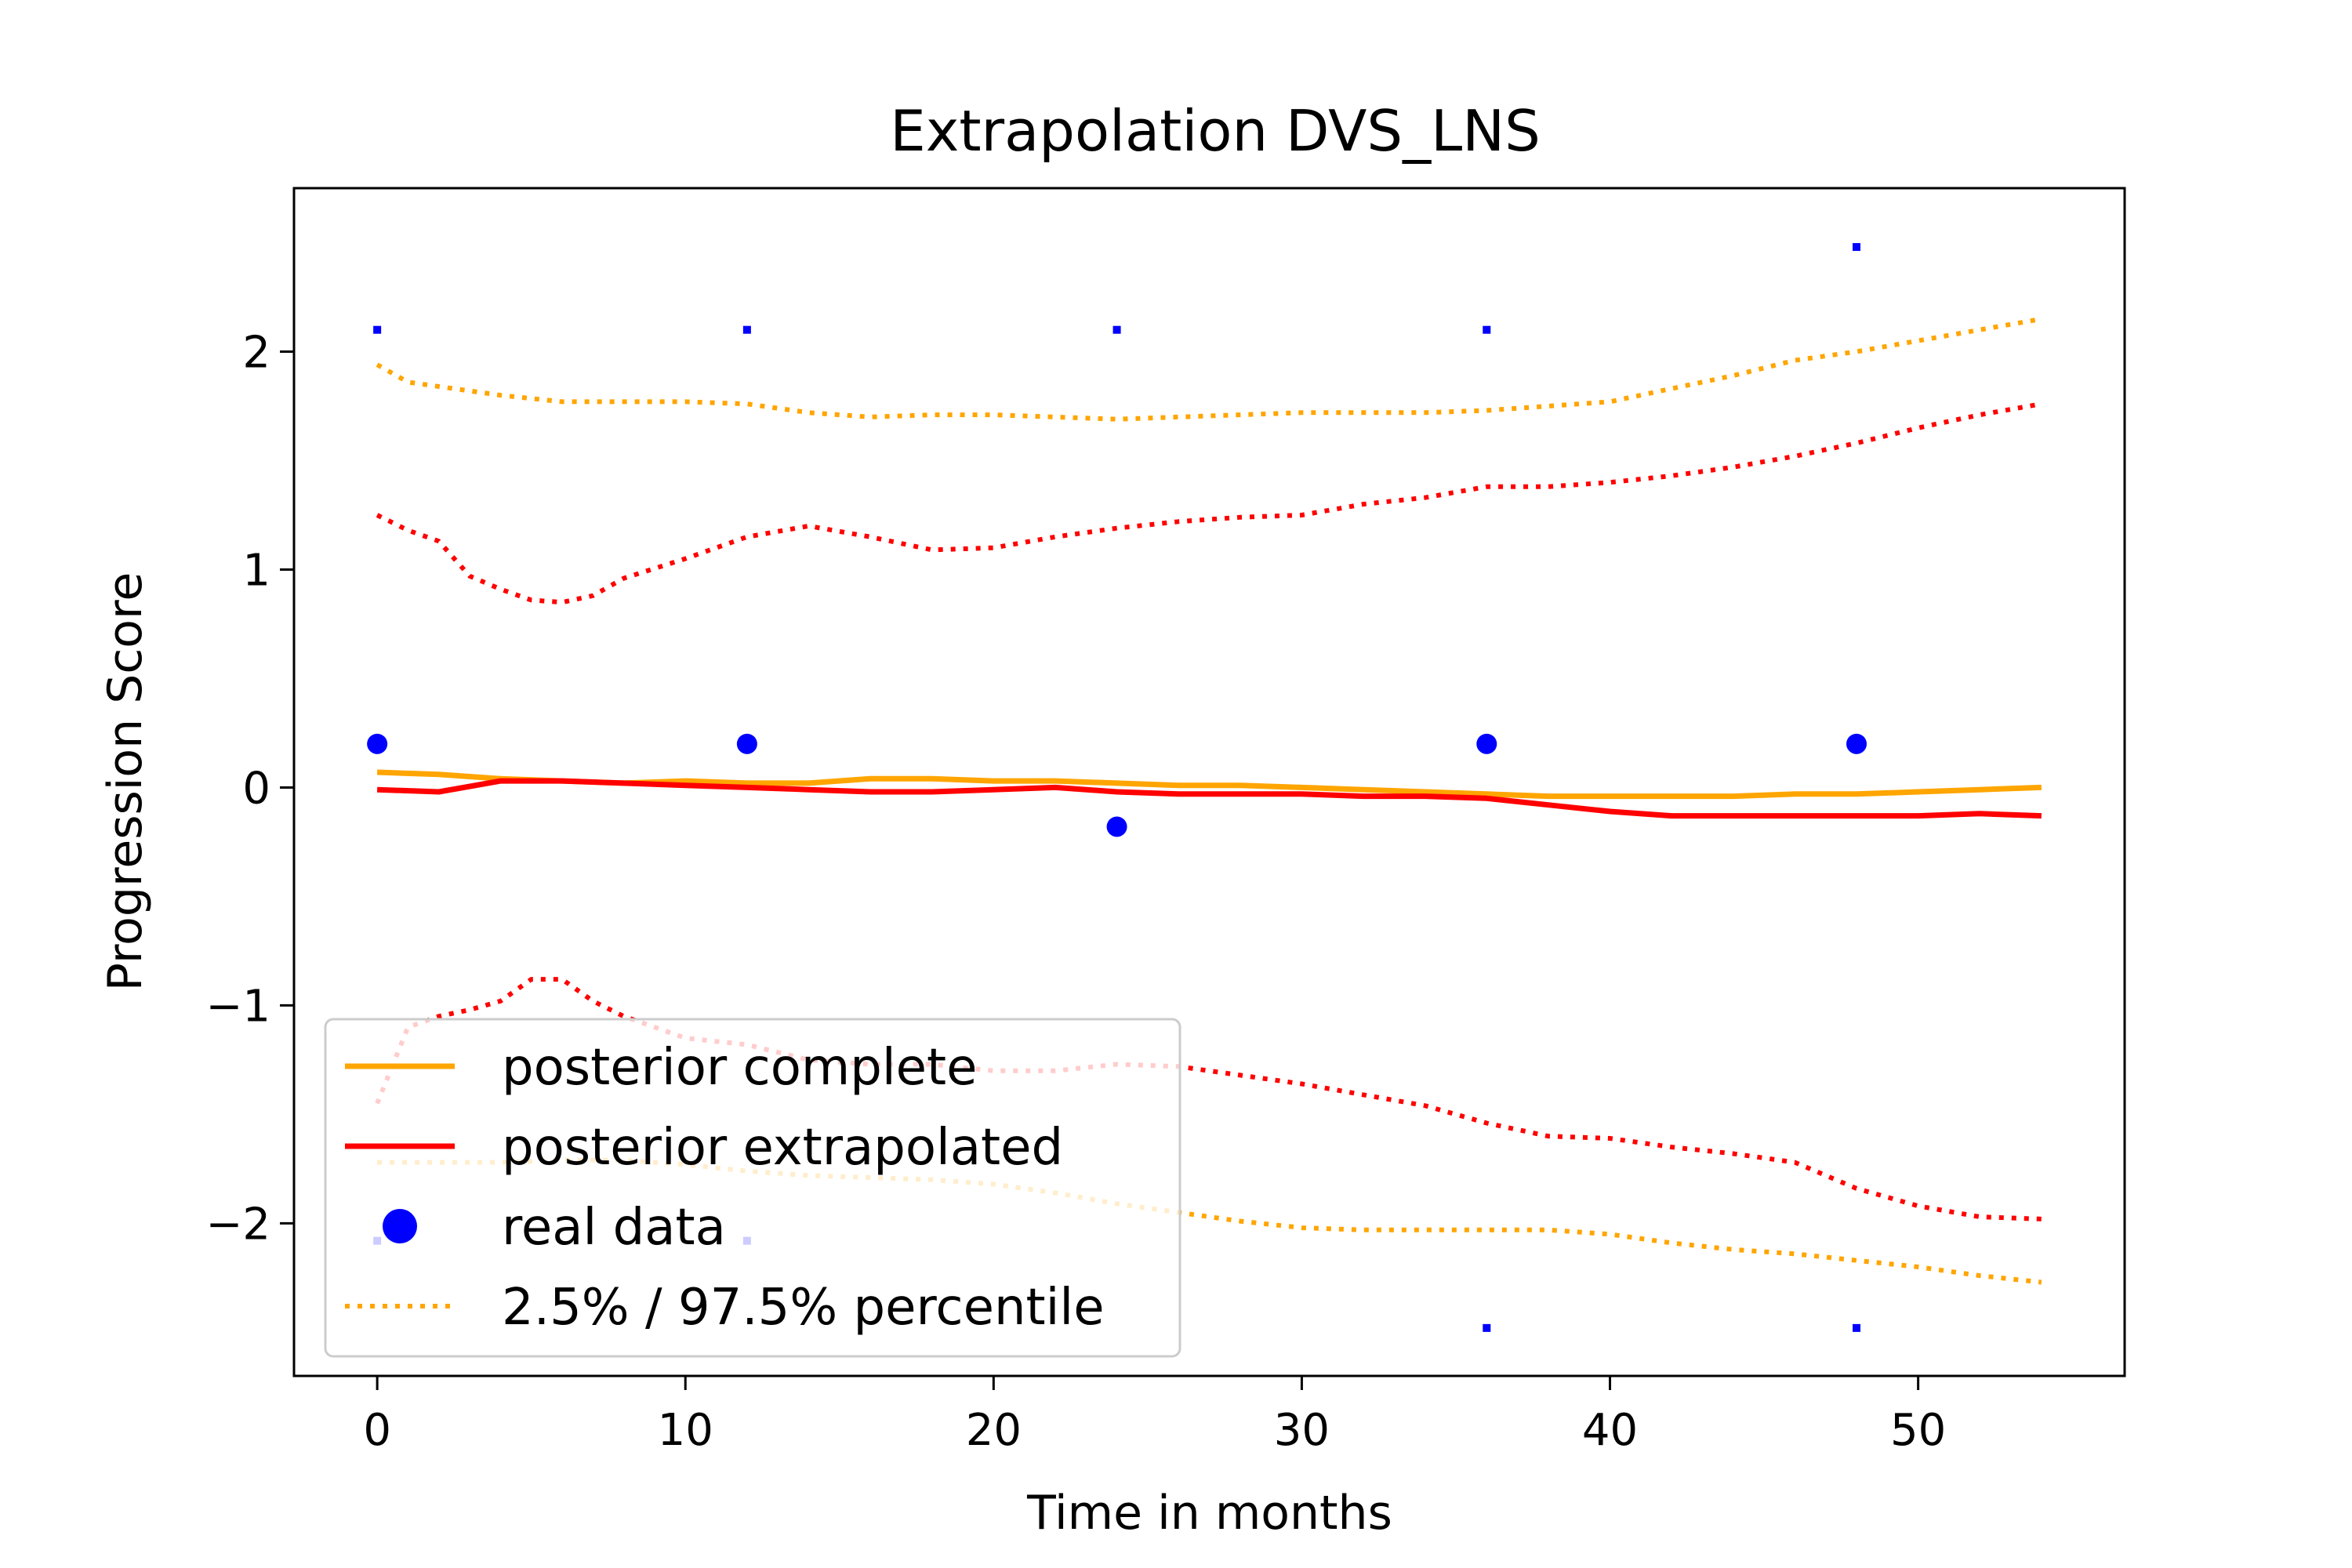  Describe the element at coordinates (1918, 1430) in the screenshot. I see `x-tick-label: 50` at that location.